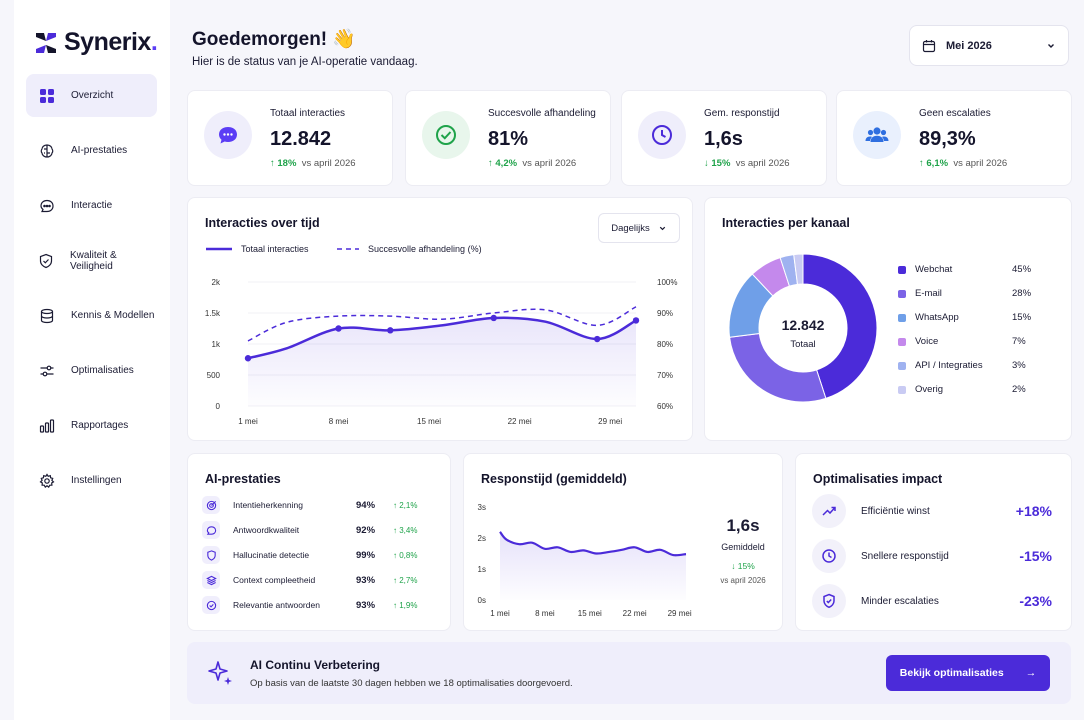 This screenshot has height=720, width=1084. I want to click on view-optimizations-button: Bekijk optimalisaties →, so click(968, 673).